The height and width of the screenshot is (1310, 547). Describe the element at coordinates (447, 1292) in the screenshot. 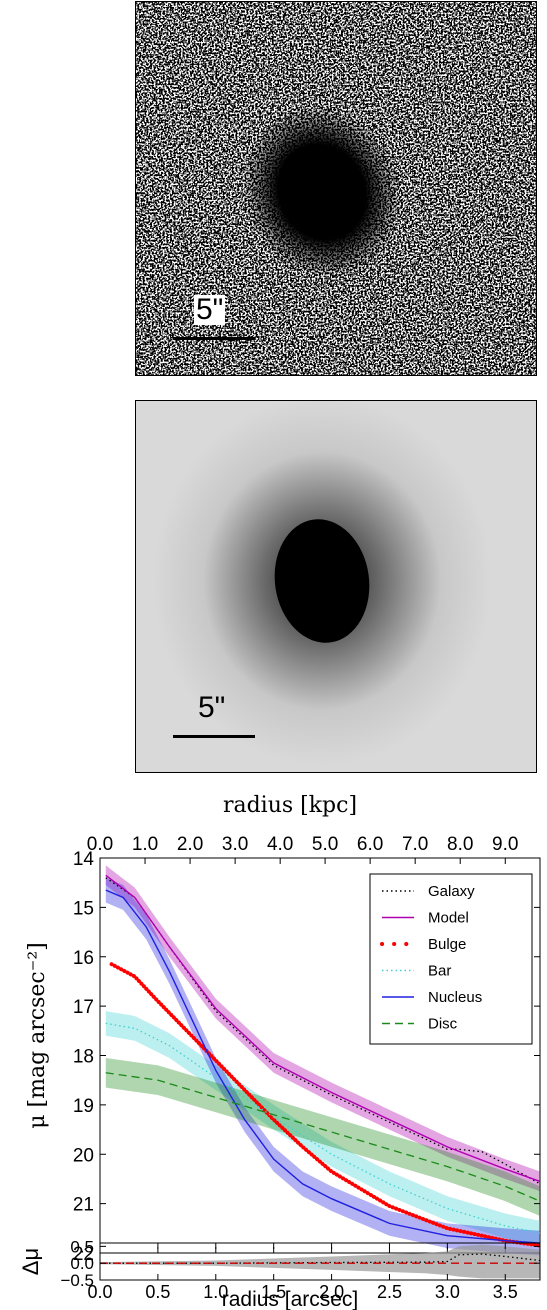

I see `x-tick-label: 3.0` at that location.